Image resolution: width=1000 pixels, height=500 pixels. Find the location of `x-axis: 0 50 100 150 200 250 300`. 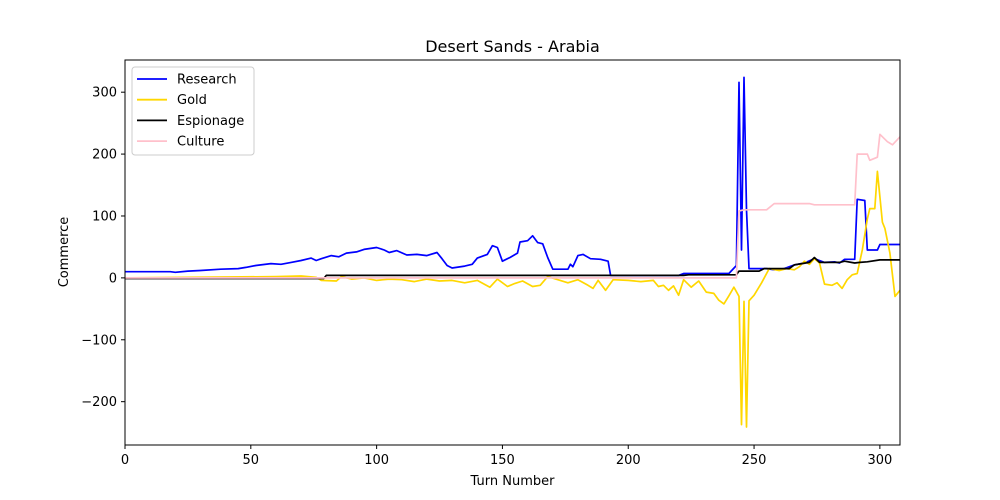

x-axis: 0 50 100 150 200 250 300 is located at coordinates (506, 456).